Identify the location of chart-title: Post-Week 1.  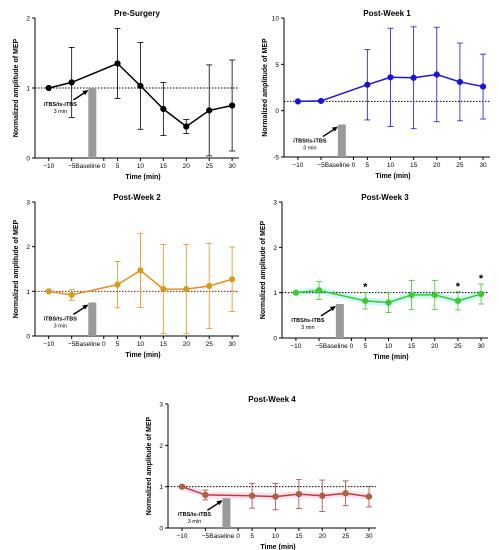
(387, 13).